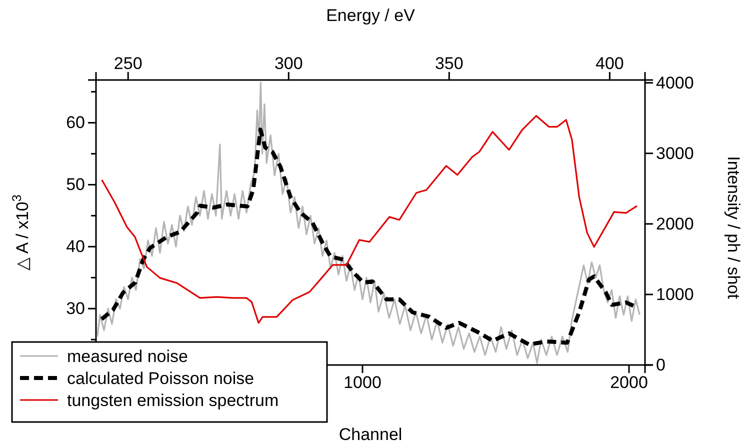 The image size is (743, 448). Describe the element at coordinates (675, 224) in the screenshot. I see `y2-tick-label: 2000` at that location.